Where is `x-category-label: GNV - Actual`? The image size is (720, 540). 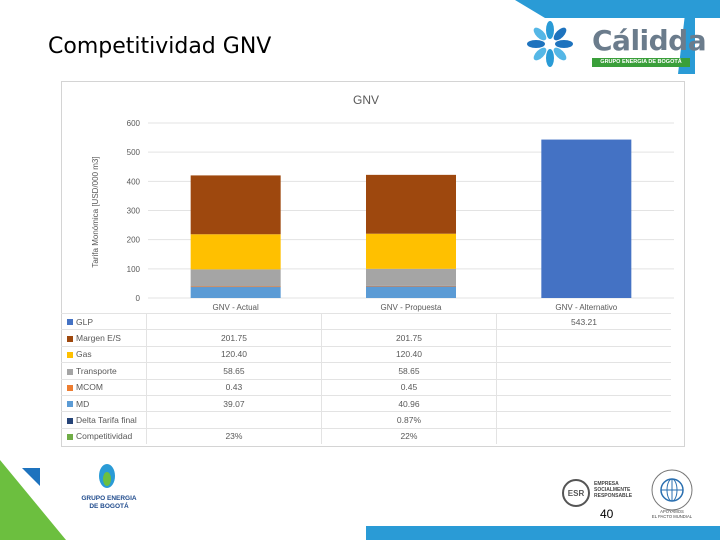
x-category-label: GNV - Actual is located at coordinates (236, 307).